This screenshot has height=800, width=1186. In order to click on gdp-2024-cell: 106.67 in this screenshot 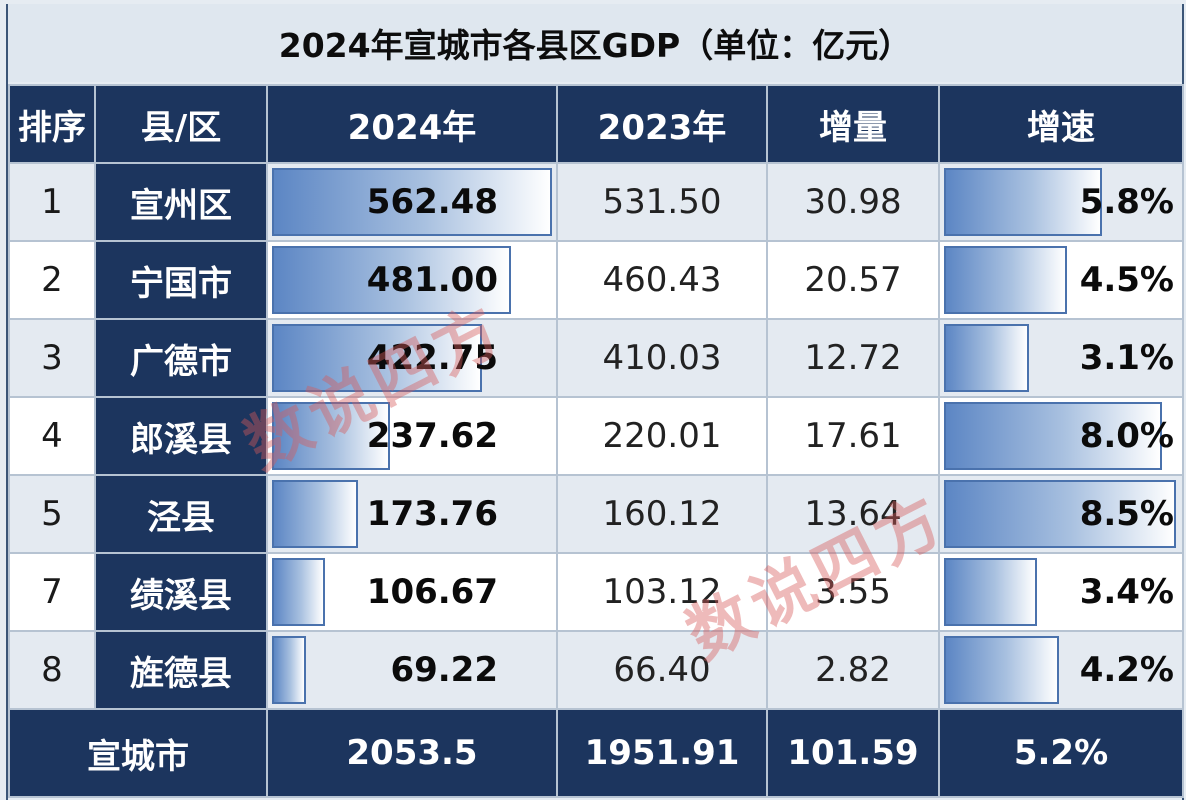, I will do `click(412, 592)`.